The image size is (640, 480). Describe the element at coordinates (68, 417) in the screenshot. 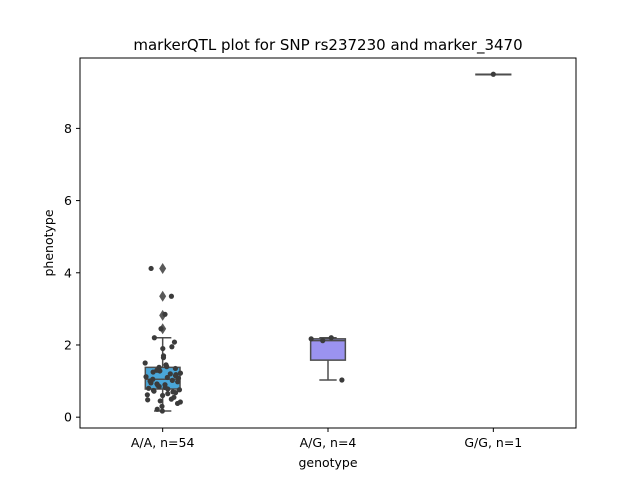

I see `y-tick-label: 0` at that location.